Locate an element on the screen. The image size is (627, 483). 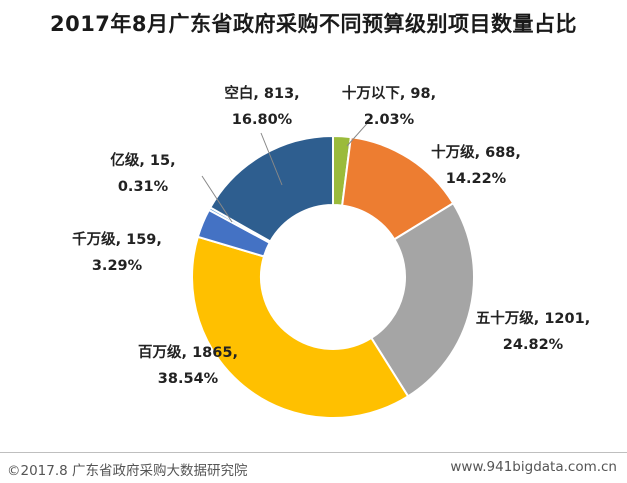
data-label-line-1-1: 14.22% is located at coordinates (476, 179).